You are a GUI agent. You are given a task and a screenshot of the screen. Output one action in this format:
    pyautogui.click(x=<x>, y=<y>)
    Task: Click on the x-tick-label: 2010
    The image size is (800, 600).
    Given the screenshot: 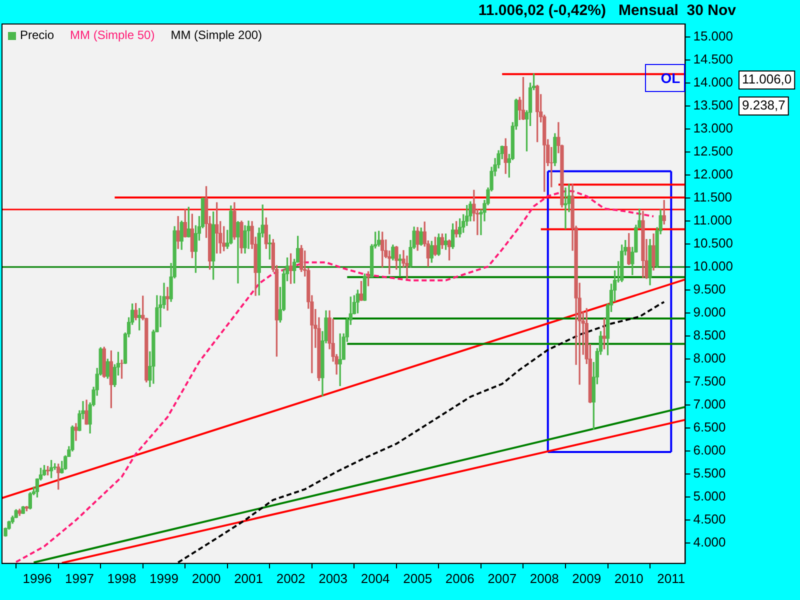 What is the action you would take?
    pyautogui.click(x=629, y=578)
    